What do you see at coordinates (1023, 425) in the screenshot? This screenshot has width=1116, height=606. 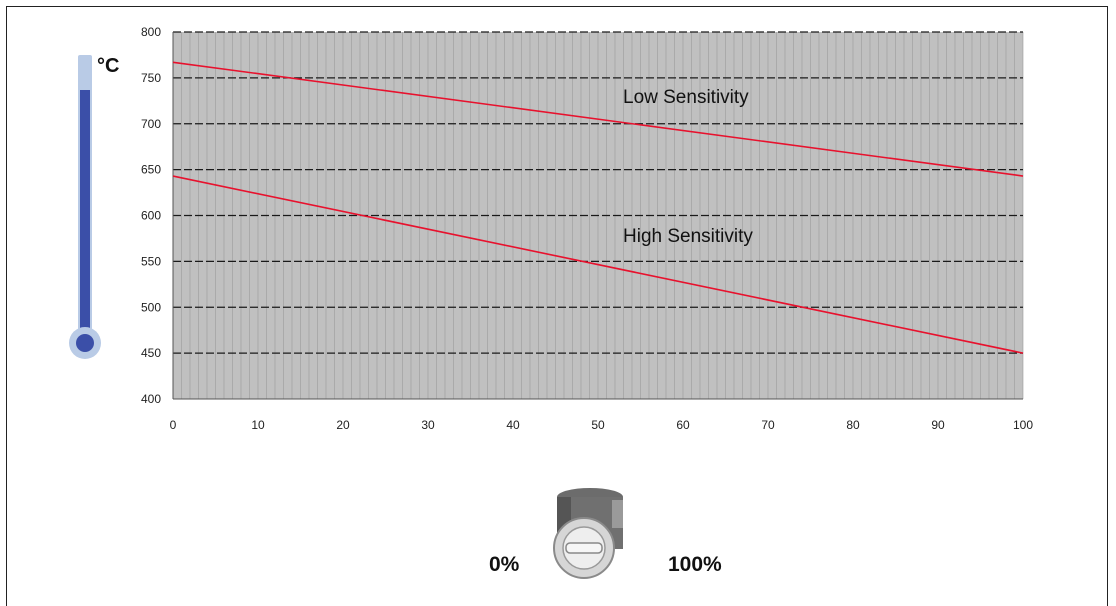 I see `x-tick-label: 100` at bounding box center [1023, 425].